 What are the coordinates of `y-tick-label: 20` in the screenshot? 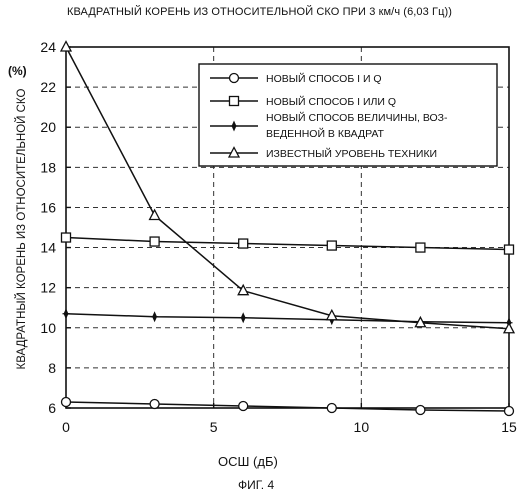 It's located at (48, 127).